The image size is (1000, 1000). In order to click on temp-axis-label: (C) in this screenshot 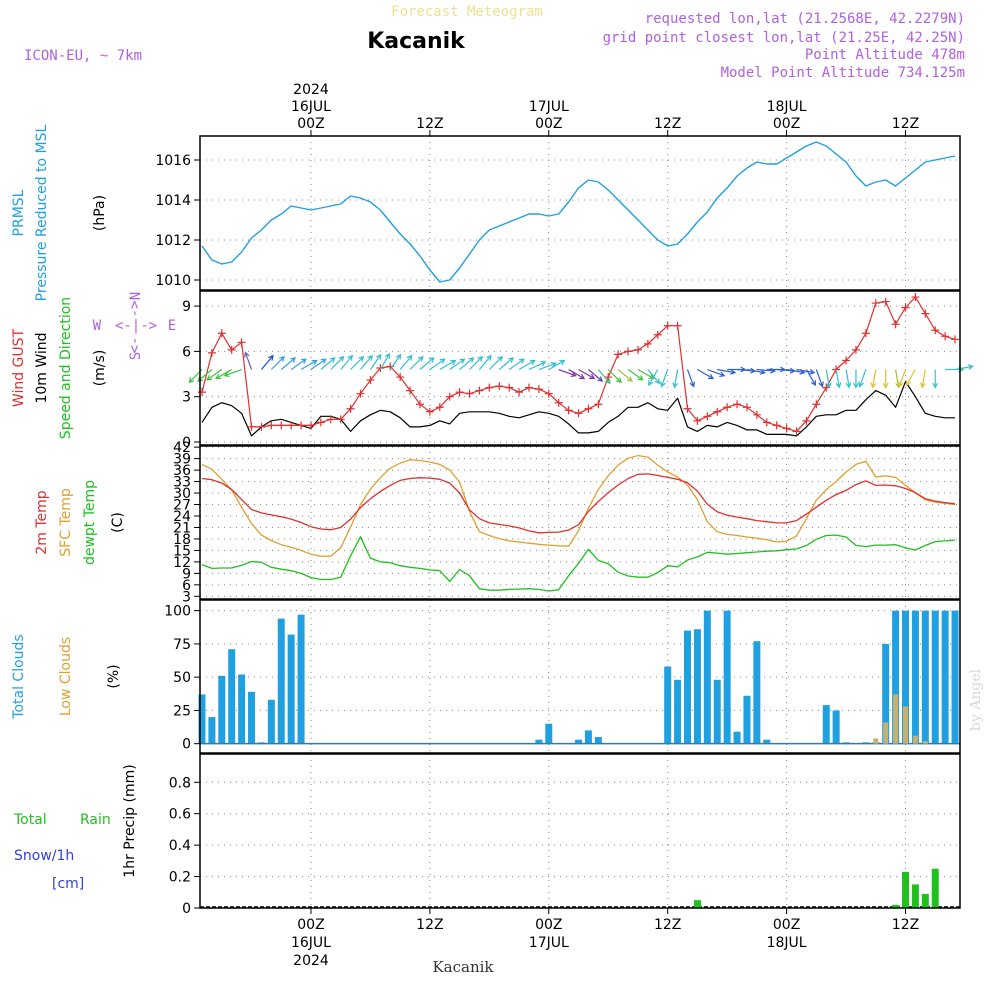, I will do `click(118, 522)`.